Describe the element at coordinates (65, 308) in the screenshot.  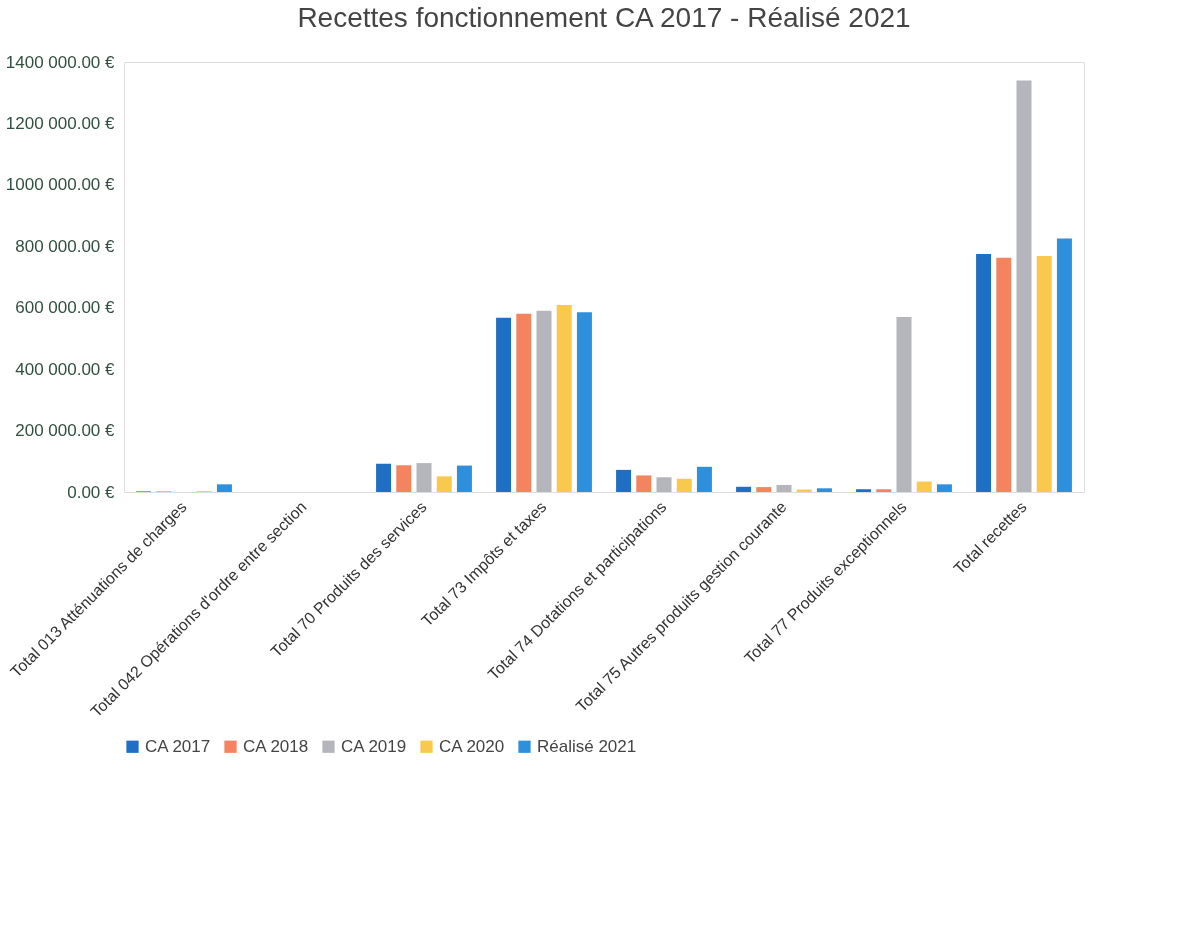
I see `y-tick-label: 600 000.00 €` at that location.